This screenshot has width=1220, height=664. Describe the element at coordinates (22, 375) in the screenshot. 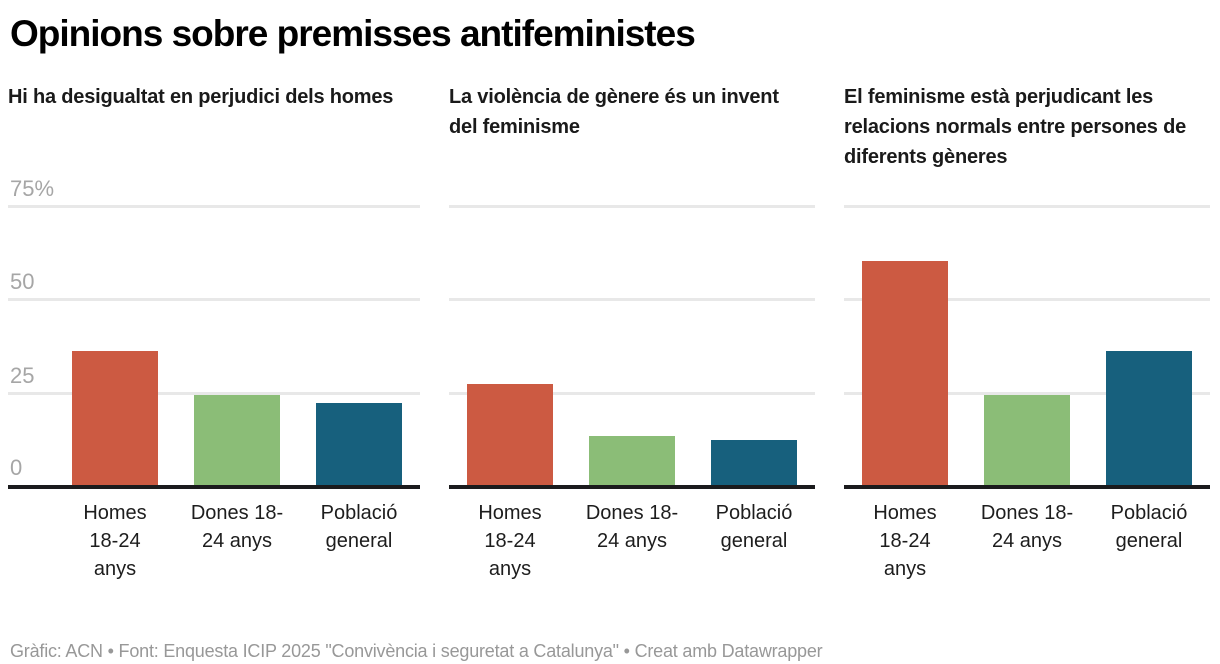

I see `y-axis-tick-25: 25` at that location.